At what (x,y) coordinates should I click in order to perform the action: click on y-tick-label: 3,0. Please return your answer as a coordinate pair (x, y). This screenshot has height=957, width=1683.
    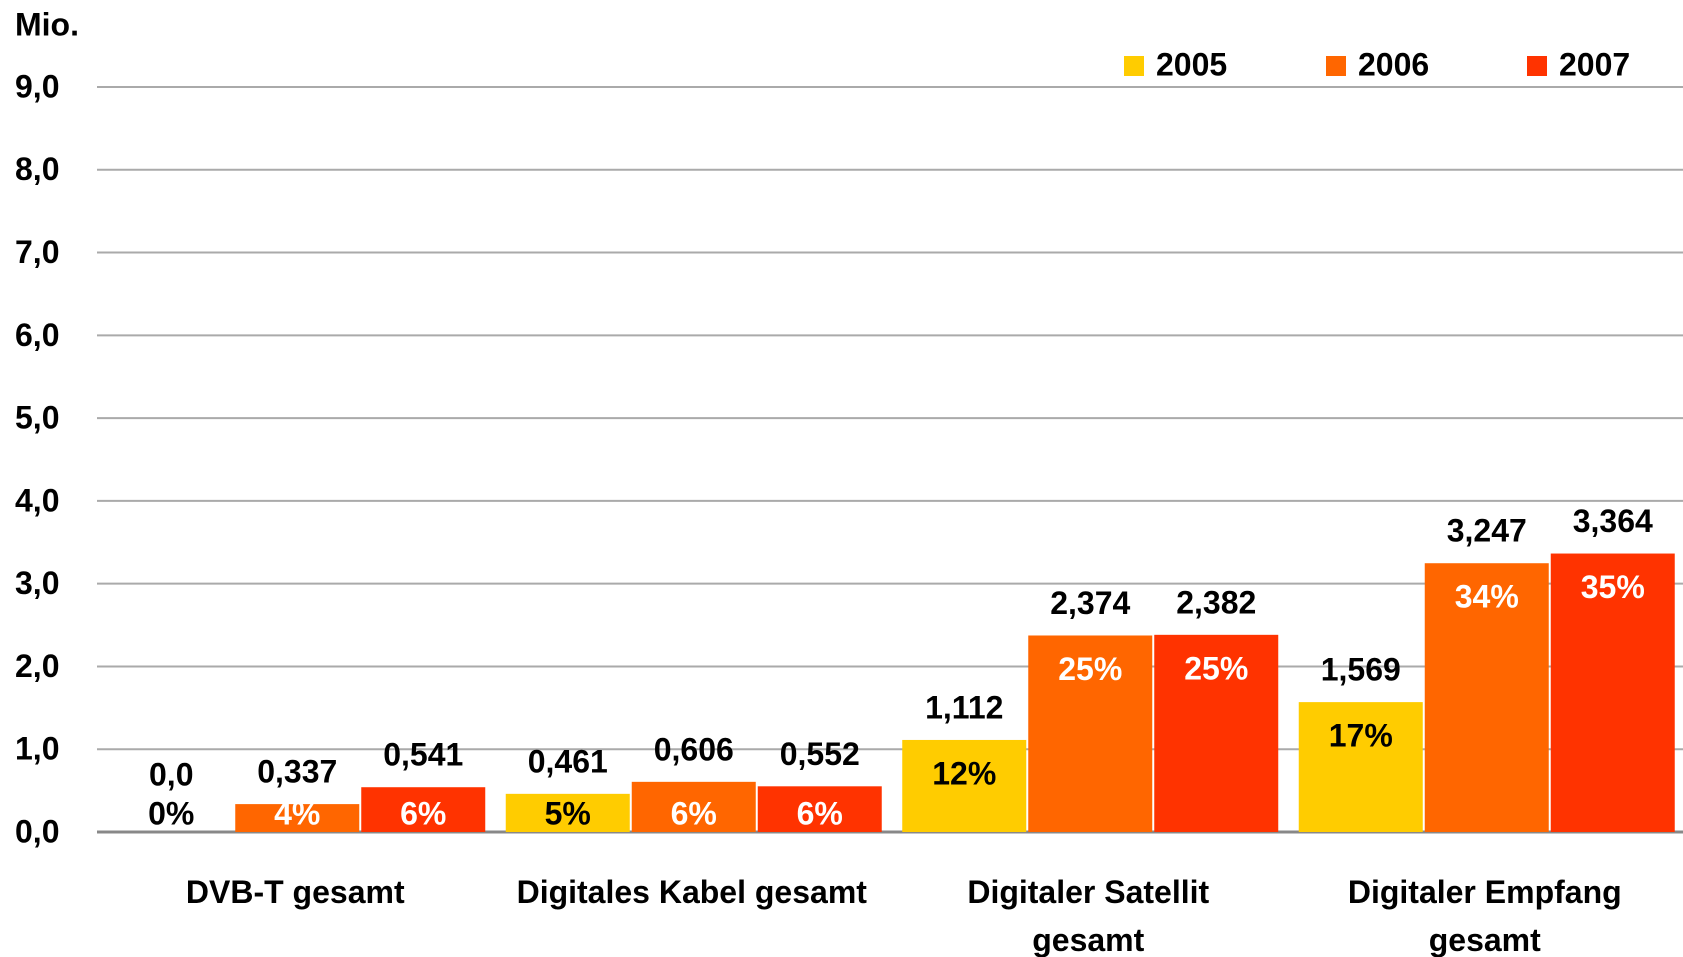
    Looking at the image, I should click on (37, 583).